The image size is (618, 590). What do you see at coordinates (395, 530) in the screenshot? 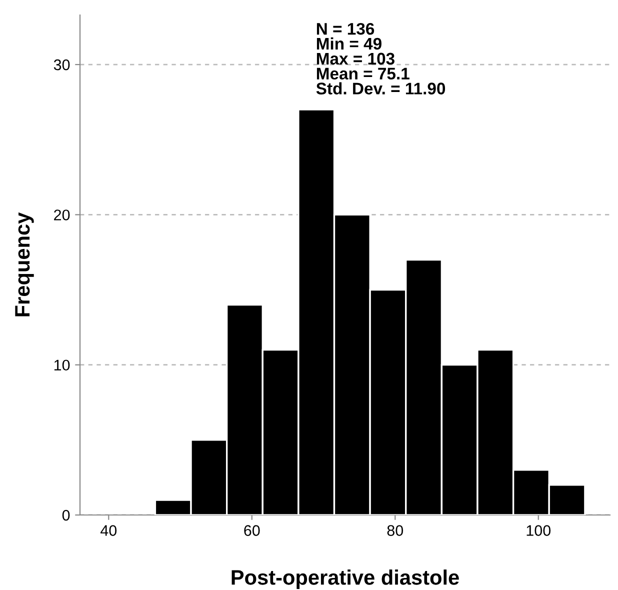
I see `x-tick-label: 80` at bounding box center [395, 530].